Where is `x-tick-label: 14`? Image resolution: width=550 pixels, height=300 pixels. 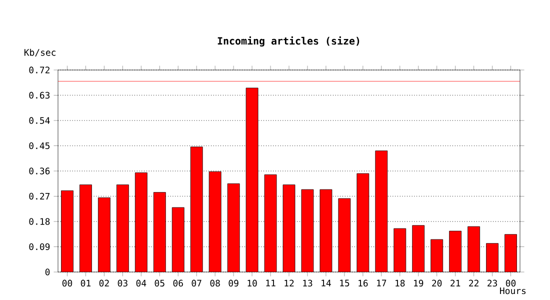
x-tick-label: 14 is located at coordinates (326, 283).